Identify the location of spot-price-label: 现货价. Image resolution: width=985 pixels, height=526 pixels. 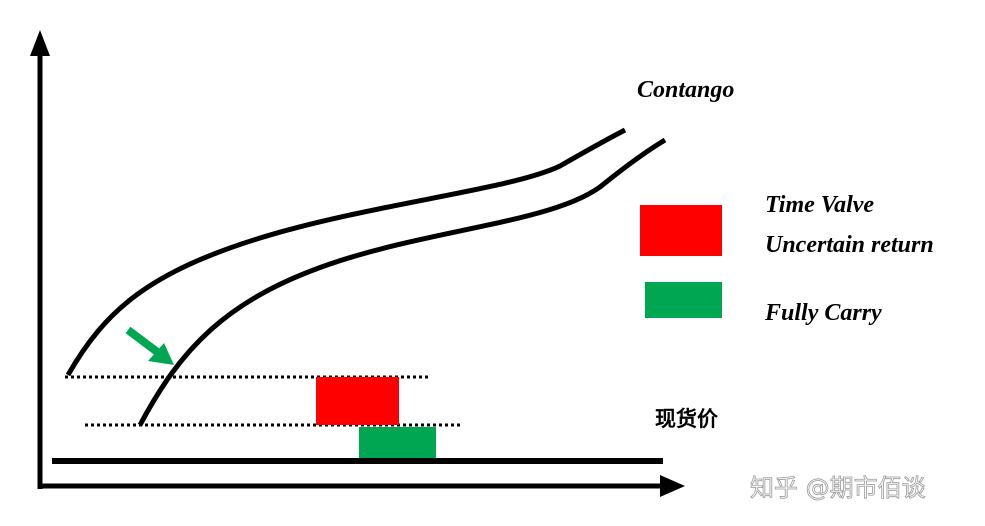
(687, 419).